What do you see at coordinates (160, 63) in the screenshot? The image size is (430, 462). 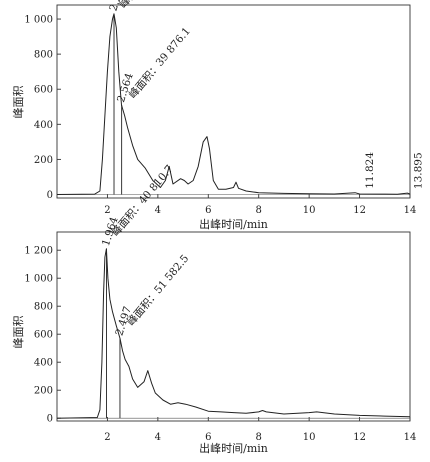 I see `peak-annotation: 峰面积：39 876.1` at bounding box center [160, 63].